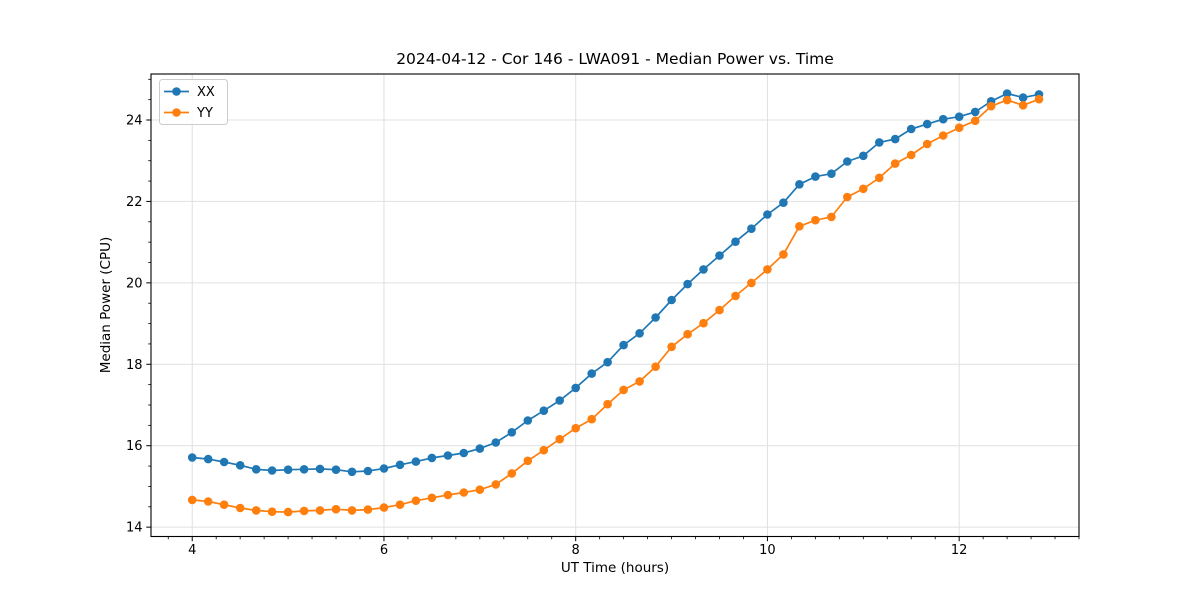 The image size is (1200, 604). What do you see at coordinates (134, 365) in the screenshot?
I see `y-tick-label: 18` at bounding box center [134, 365].